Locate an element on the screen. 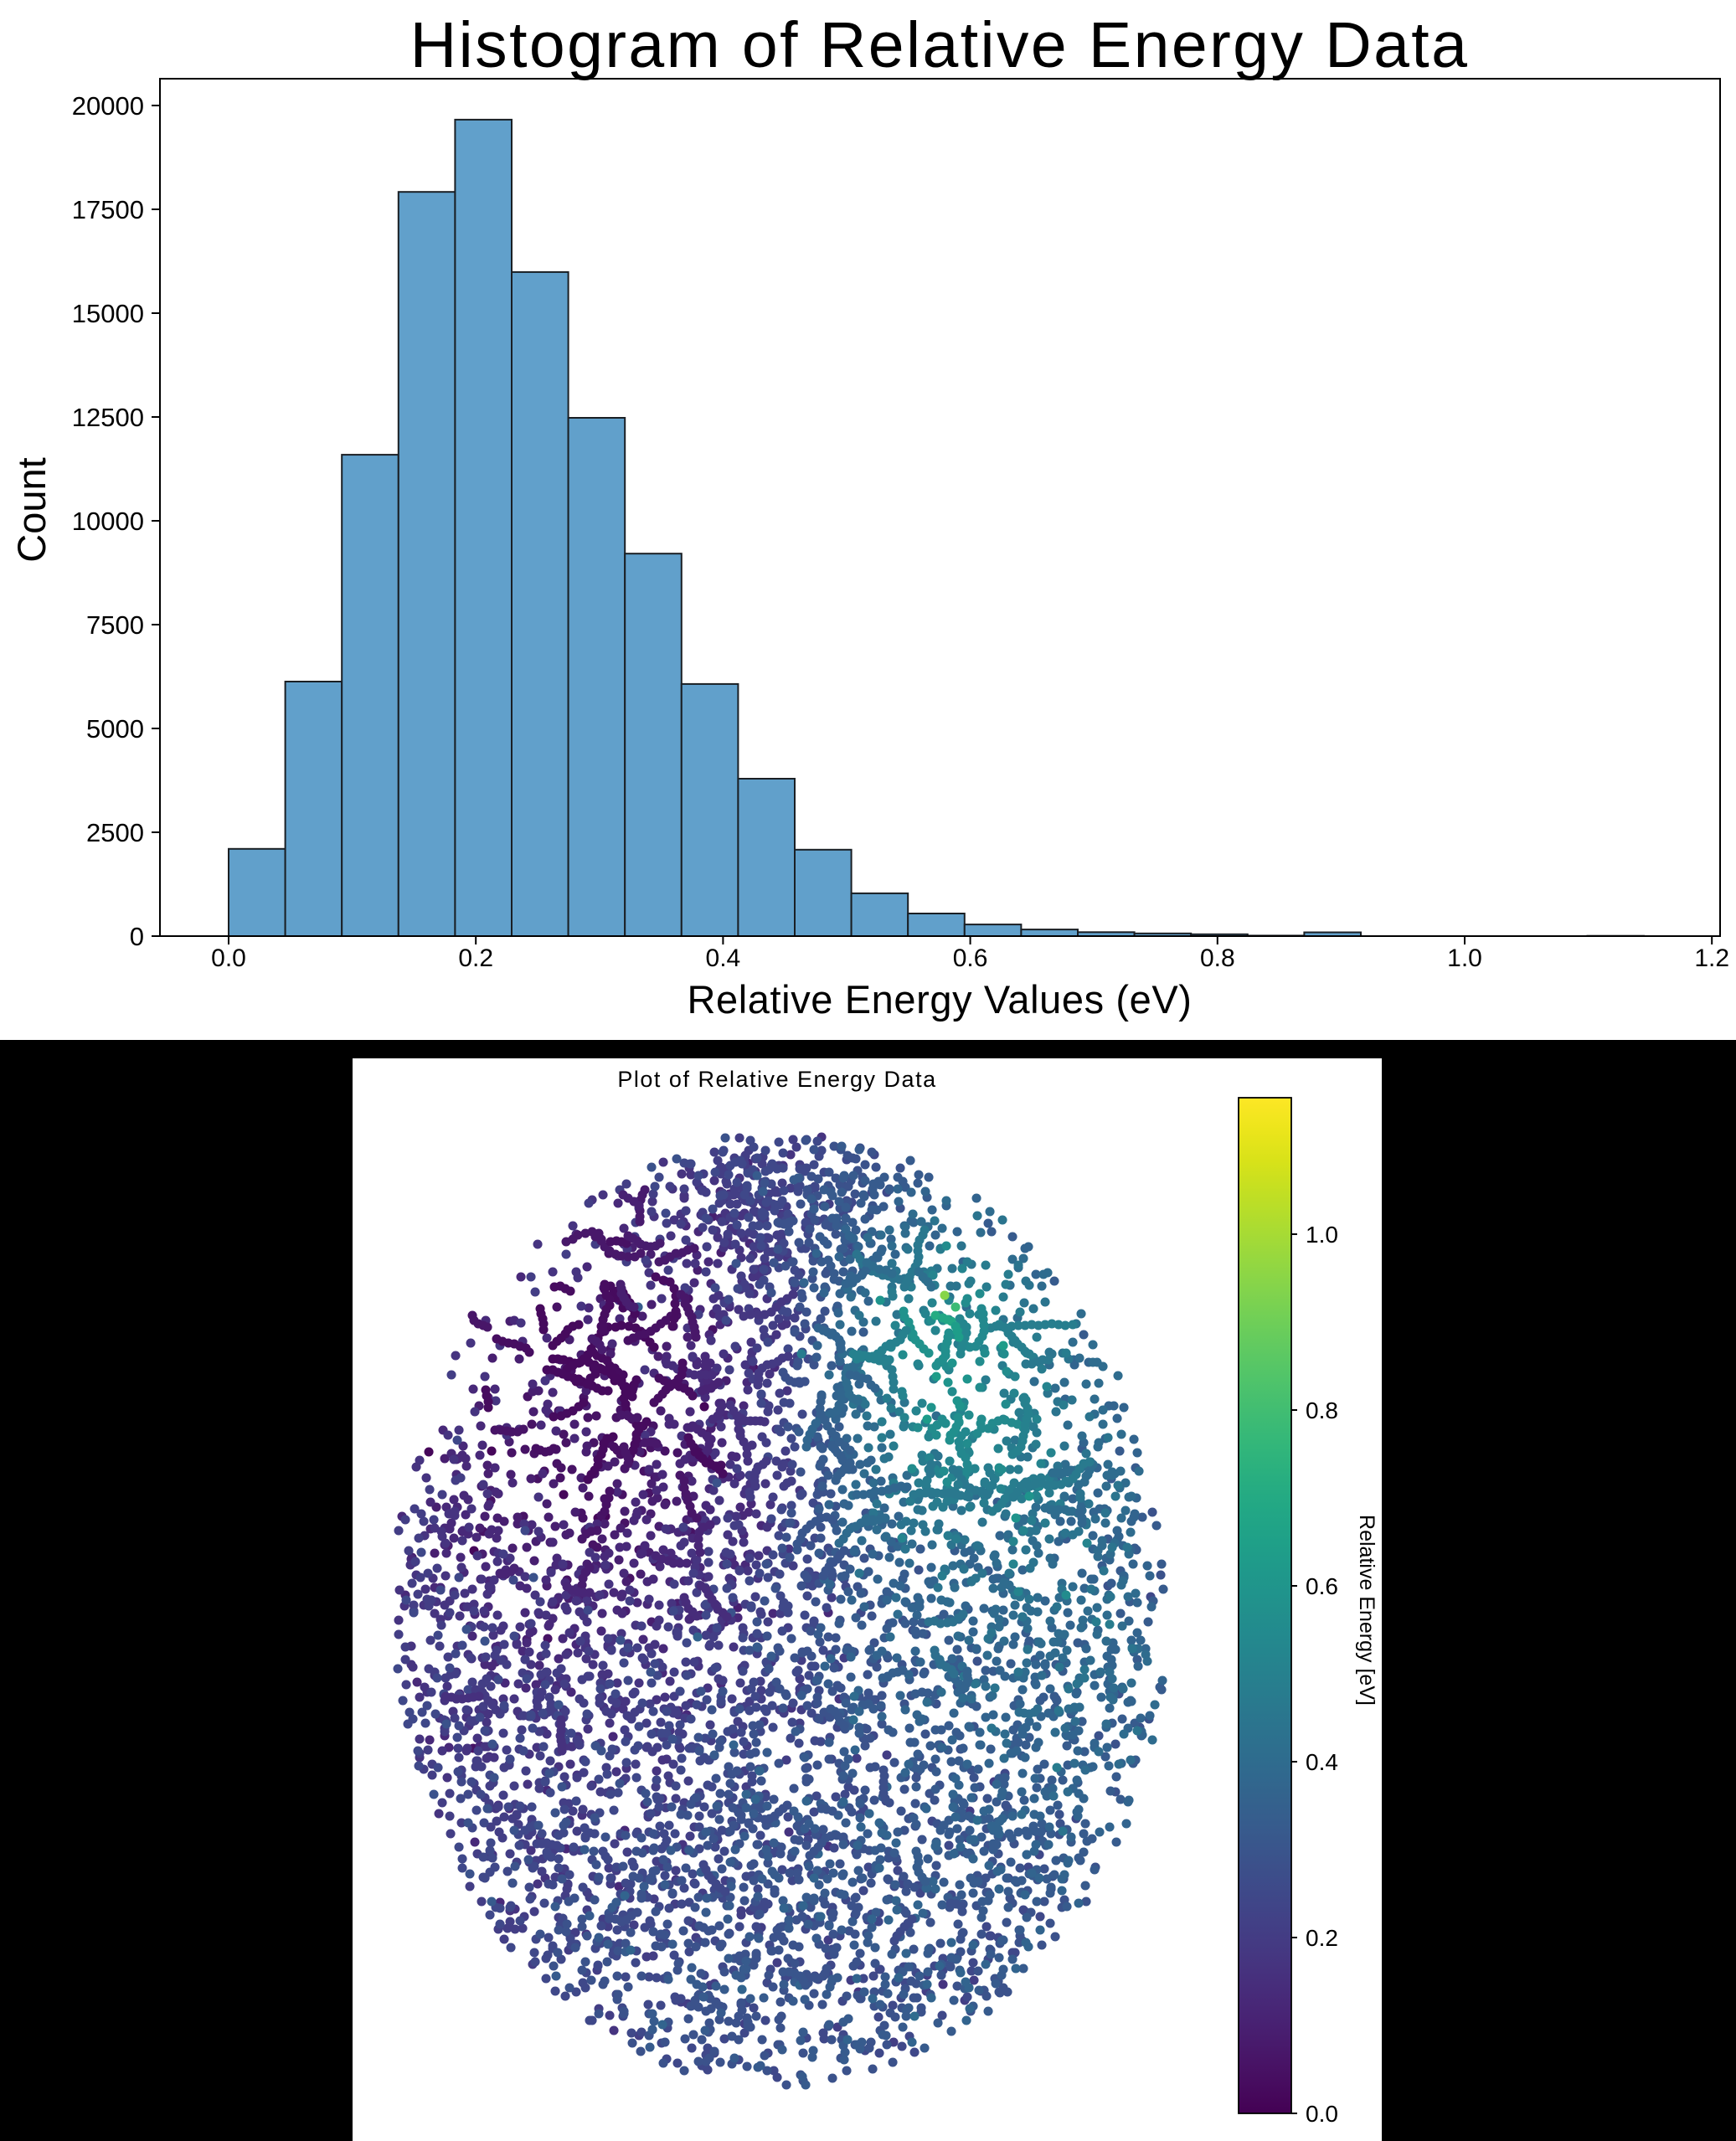 The height and width of the screenshot is (2141, 1736). svg-text: 20000 is located at coordinates (108, 106).